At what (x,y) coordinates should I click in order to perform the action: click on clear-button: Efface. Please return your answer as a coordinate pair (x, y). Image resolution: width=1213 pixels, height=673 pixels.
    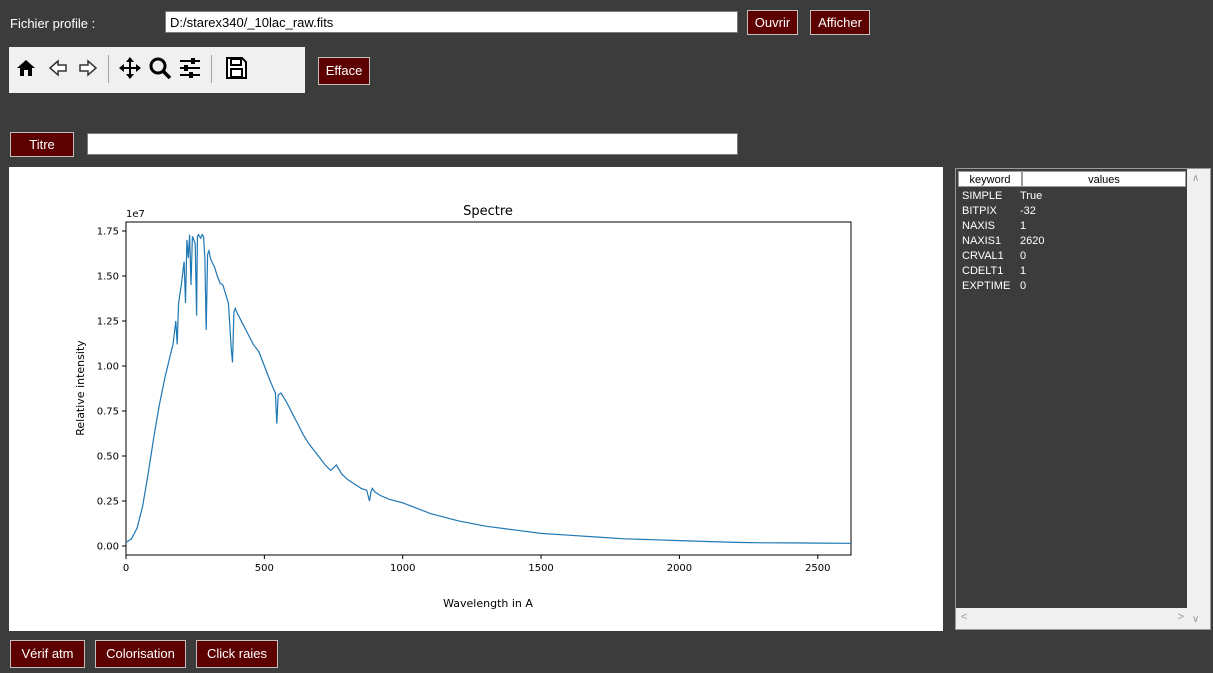
    Looking at the image, I should click on (344, 71).